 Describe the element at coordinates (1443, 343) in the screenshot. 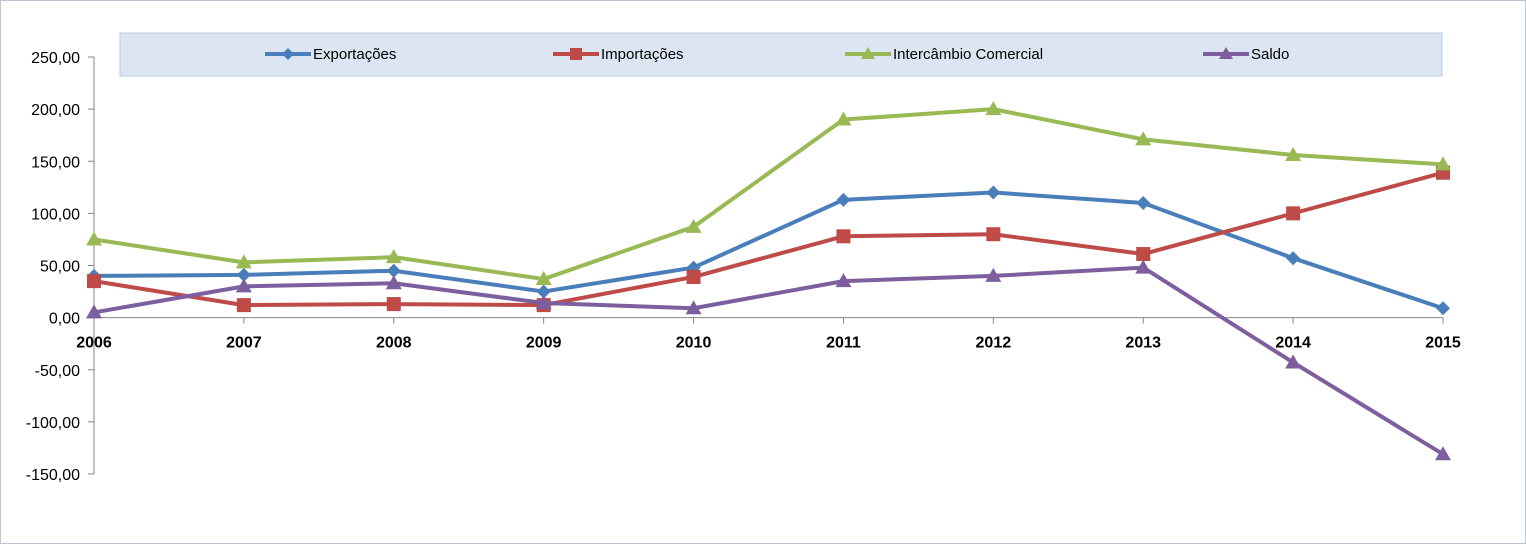

I see `x-tick-label: 2015` at that location.